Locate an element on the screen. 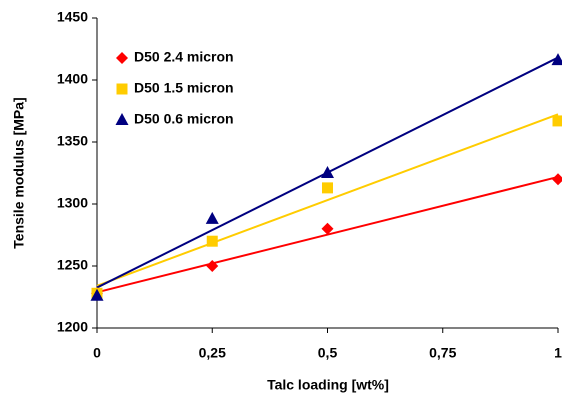  y-axis-title: Tensile modulus [MPa] is located at coordinates (19, 172).